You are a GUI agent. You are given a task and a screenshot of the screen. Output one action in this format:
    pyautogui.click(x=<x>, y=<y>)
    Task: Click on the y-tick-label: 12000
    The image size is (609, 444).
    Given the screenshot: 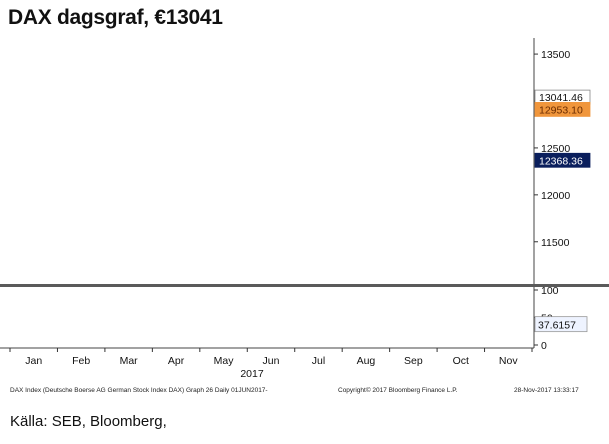 What is the action you would take?
    pyautogui.click(x=555, y=196)
    